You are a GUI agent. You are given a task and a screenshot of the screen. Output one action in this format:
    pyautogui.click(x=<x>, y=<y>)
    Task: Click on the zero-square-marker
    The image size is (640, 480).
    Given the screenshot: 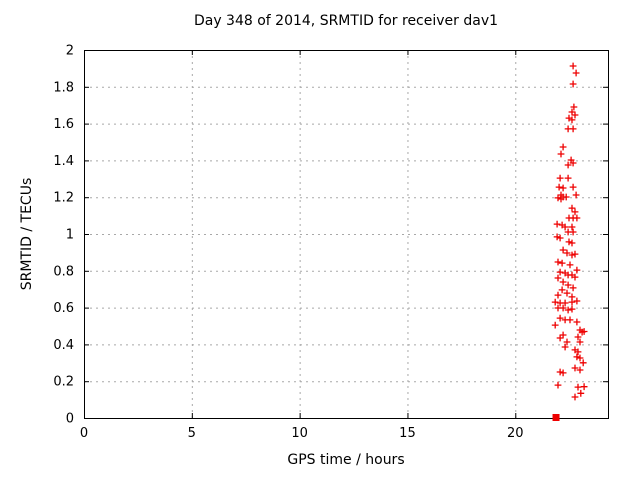 What is the action you would take?
    pyautogui.click(x=556, y=417)
    